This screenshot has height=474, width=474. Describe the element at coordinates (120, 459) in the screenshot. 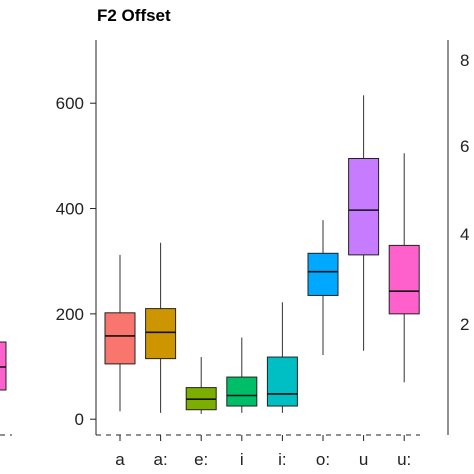

I see `x-tick-label: a` at that location.